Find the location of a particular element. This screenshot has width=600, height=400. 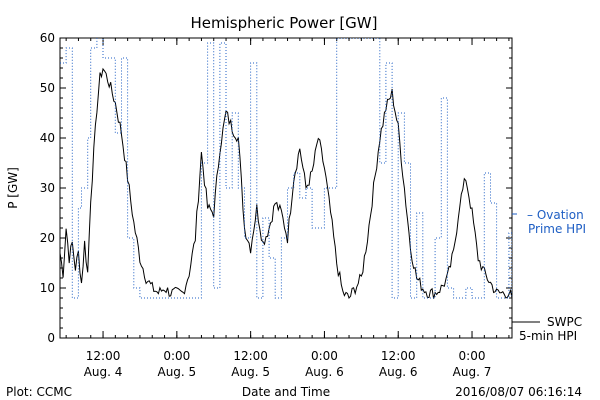

ovation-legend-line2: Prime HPI is located at coordinates (557, 229).